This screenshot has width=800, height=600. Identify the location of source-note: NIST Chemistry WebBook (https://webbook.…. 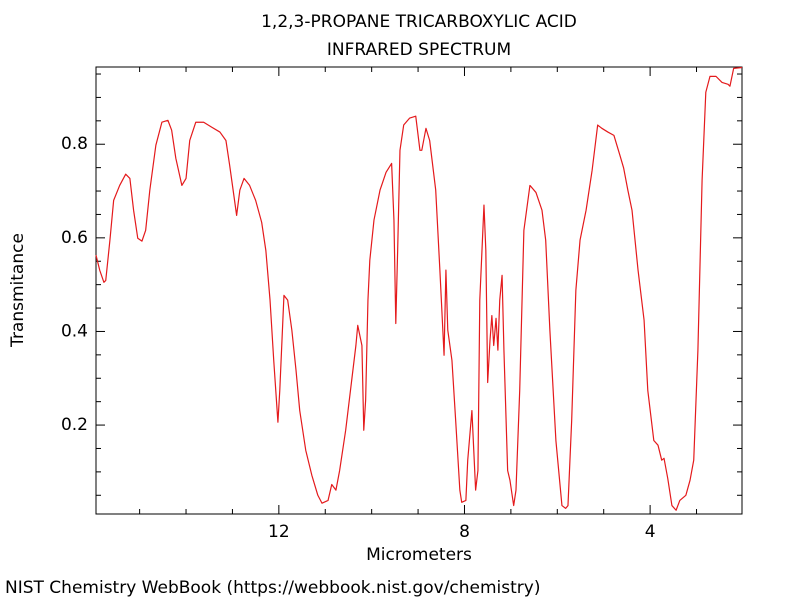
(272, 588).